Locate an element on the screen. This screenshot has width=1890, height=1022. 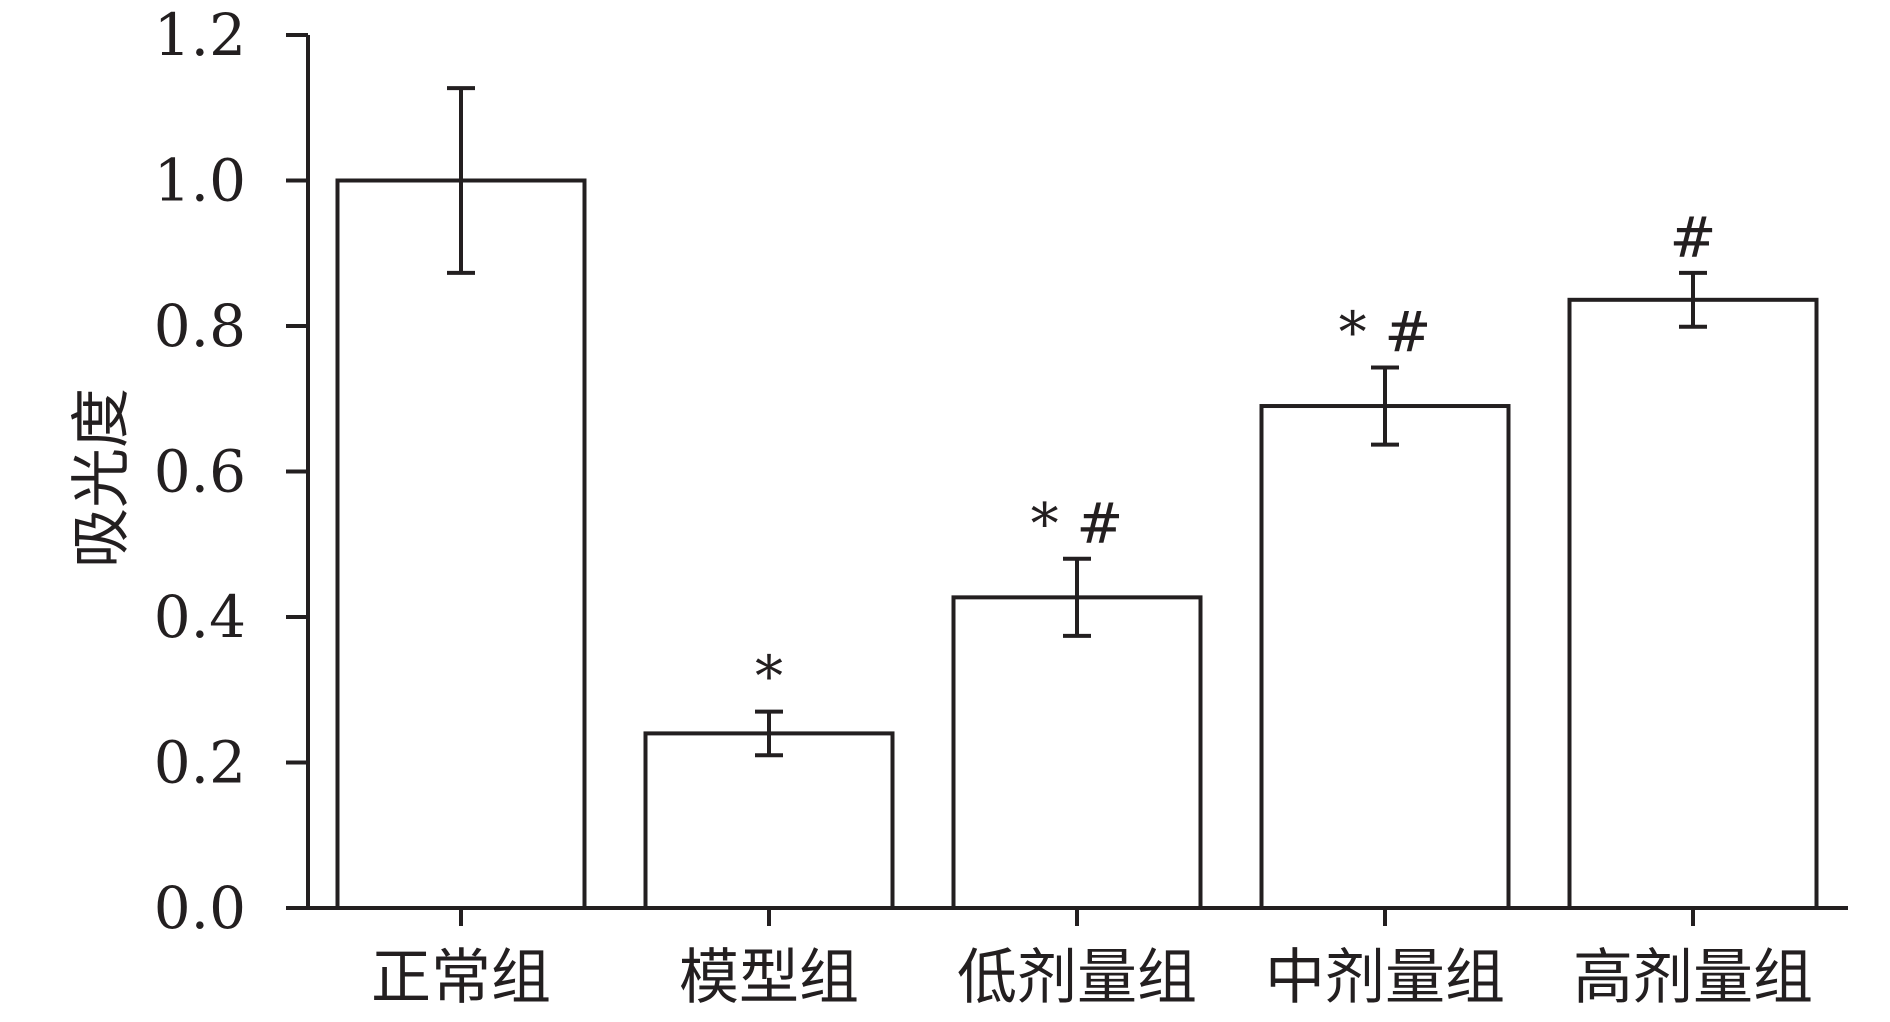
significance-label: # is located at coordinates (1693, 238).